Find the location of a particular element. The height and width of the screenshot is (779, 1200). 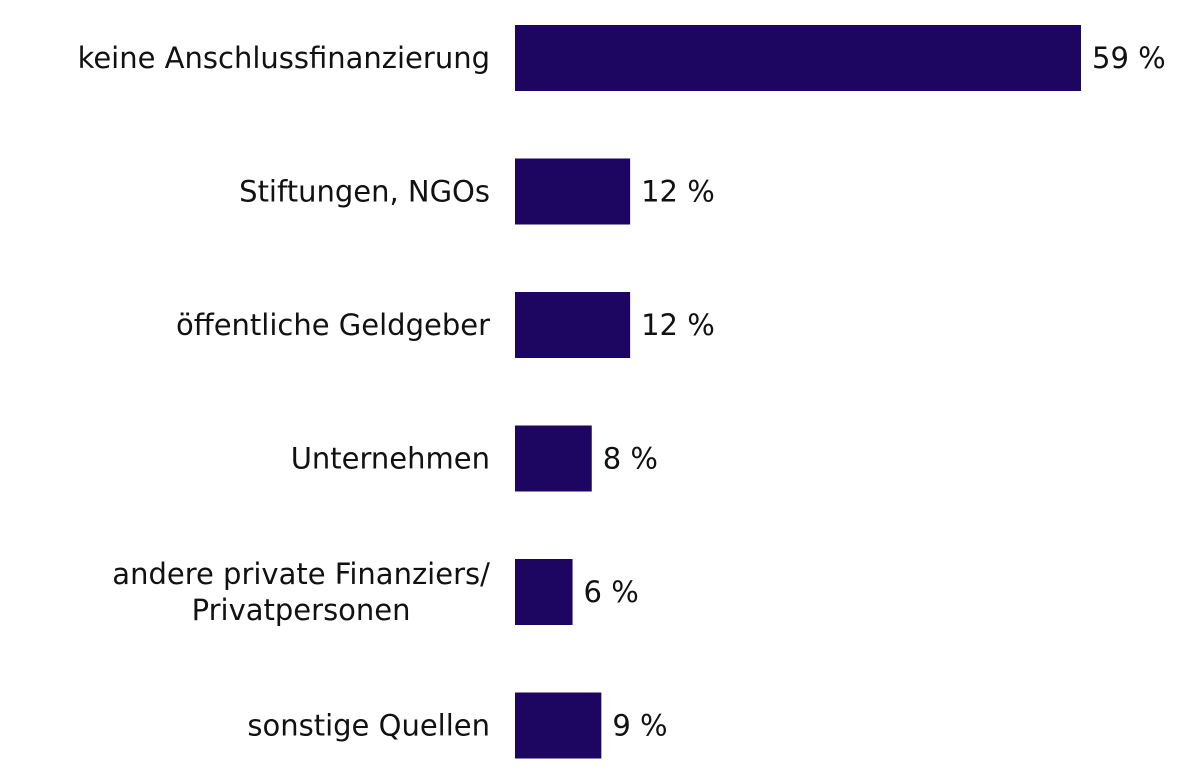

category-label-line: sonstige Quellen is located at coordinates (368, 726).